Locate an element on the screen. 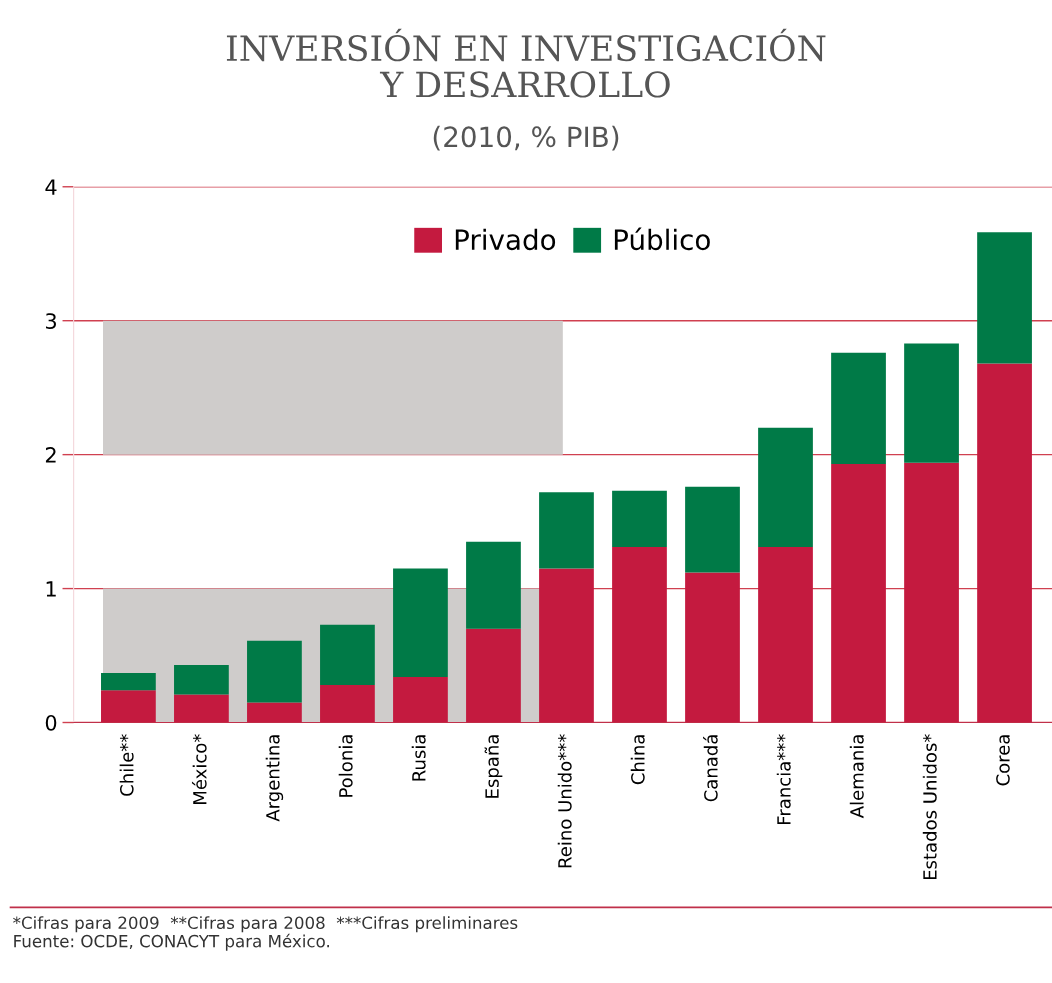  y-tick-label: 2 is located at coordinates (50, 455).